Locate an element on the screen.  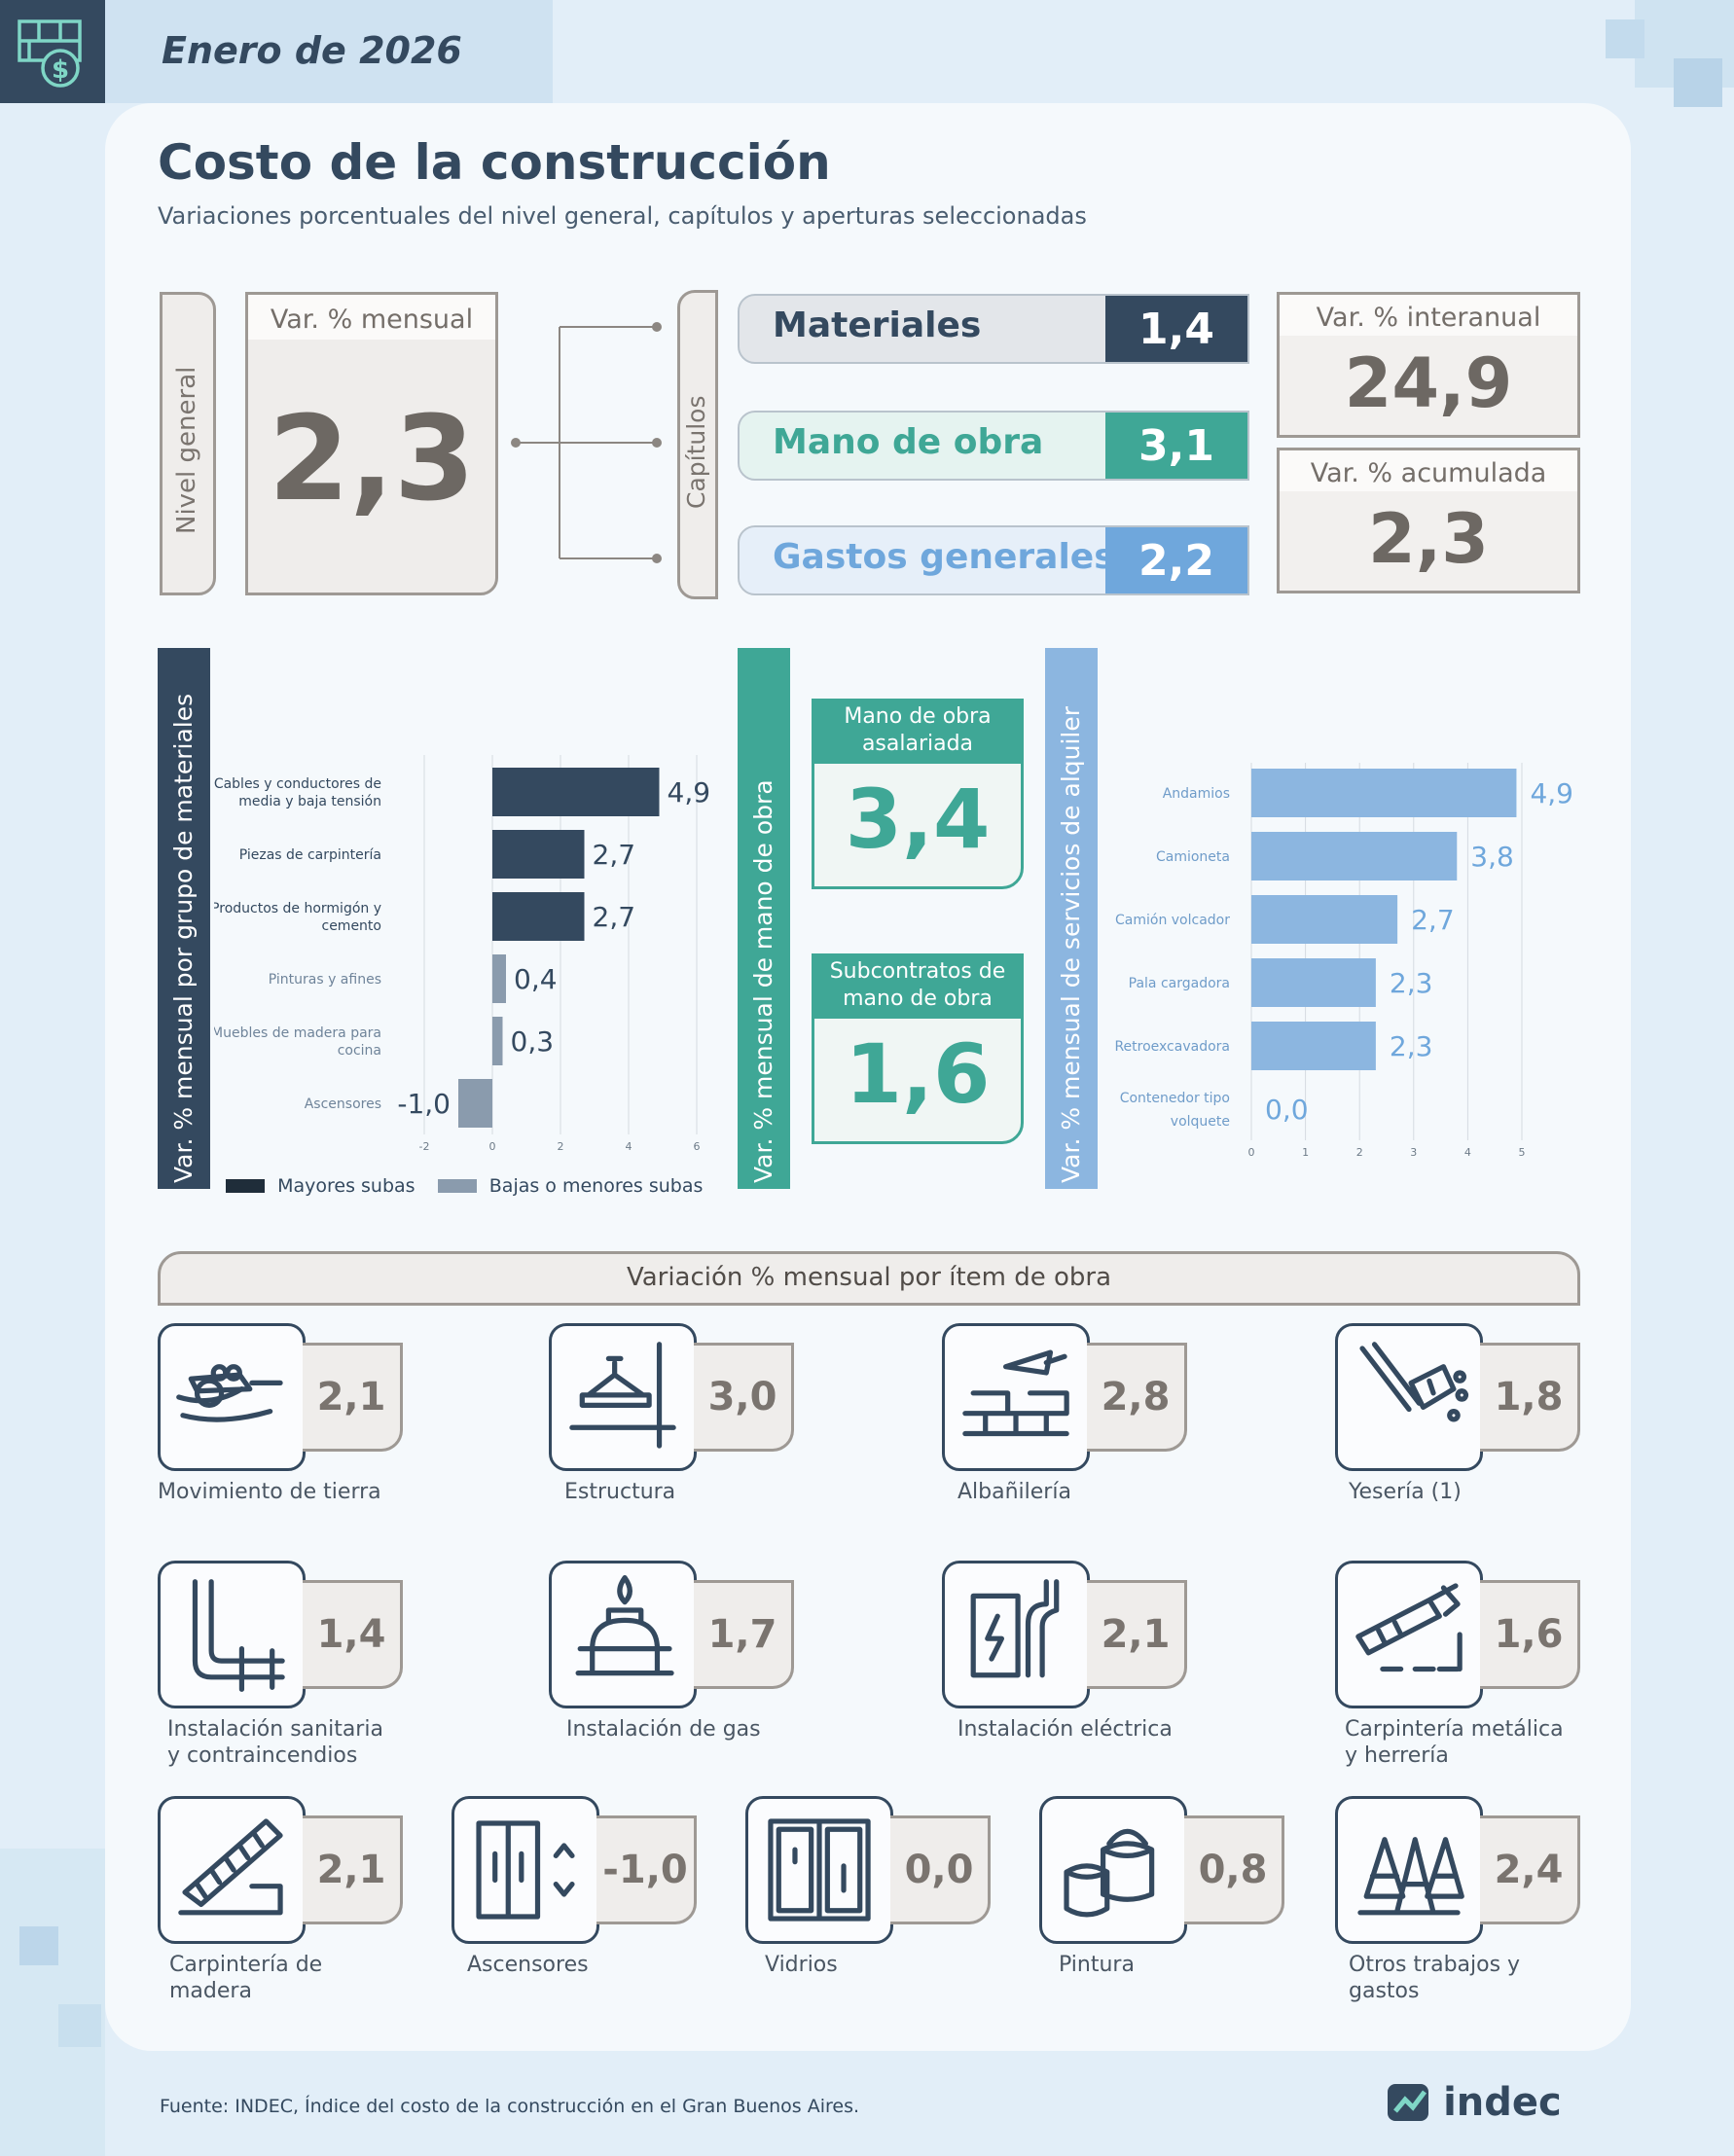
nivel-general-label: Nivel general is located at coordinates (186, 450).